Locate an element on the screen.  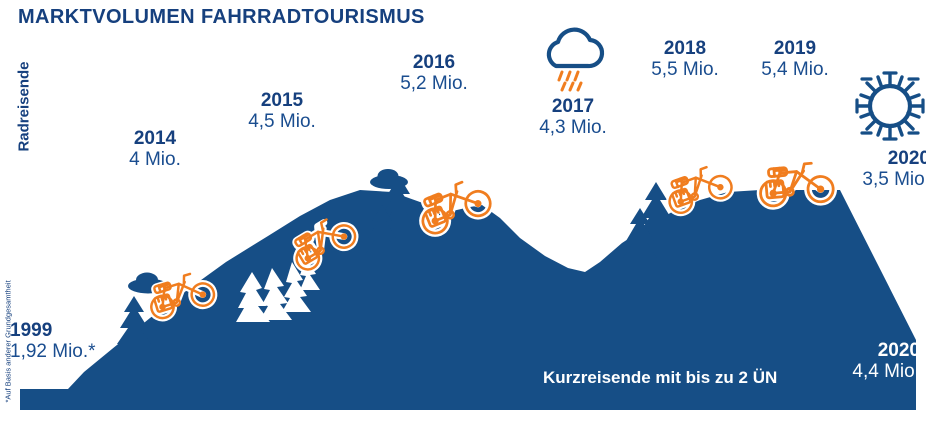
data-label-2020: 2020 3,5 Mio. is located at coordinates (883, 169).